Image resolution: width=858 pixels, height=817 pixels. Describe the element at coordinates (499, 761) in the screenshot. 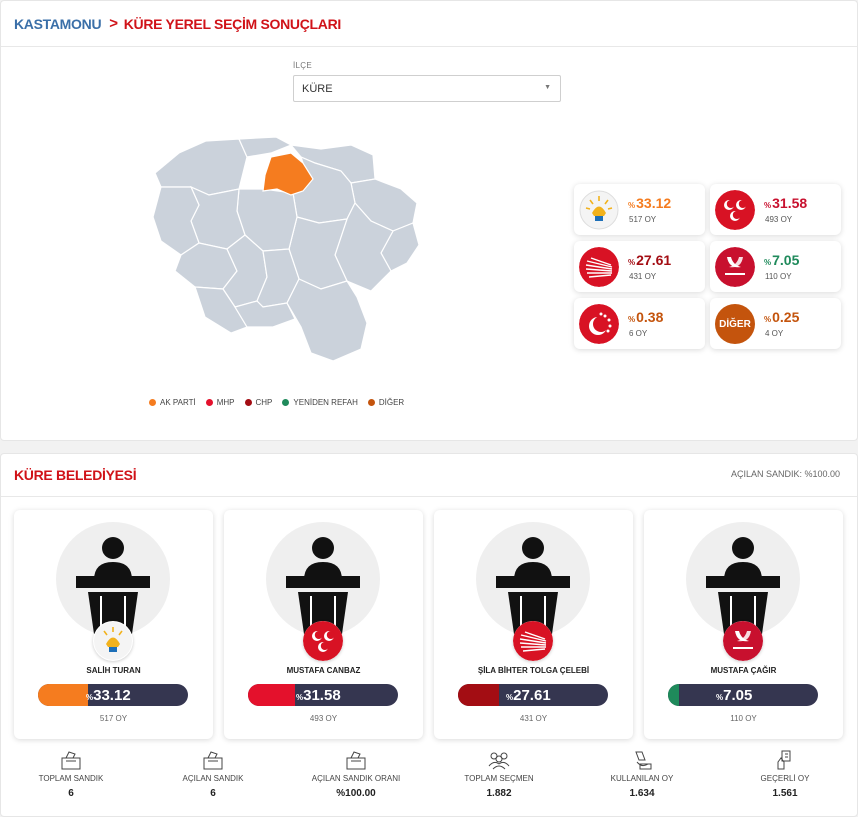

I see `voters-icon` at that location.